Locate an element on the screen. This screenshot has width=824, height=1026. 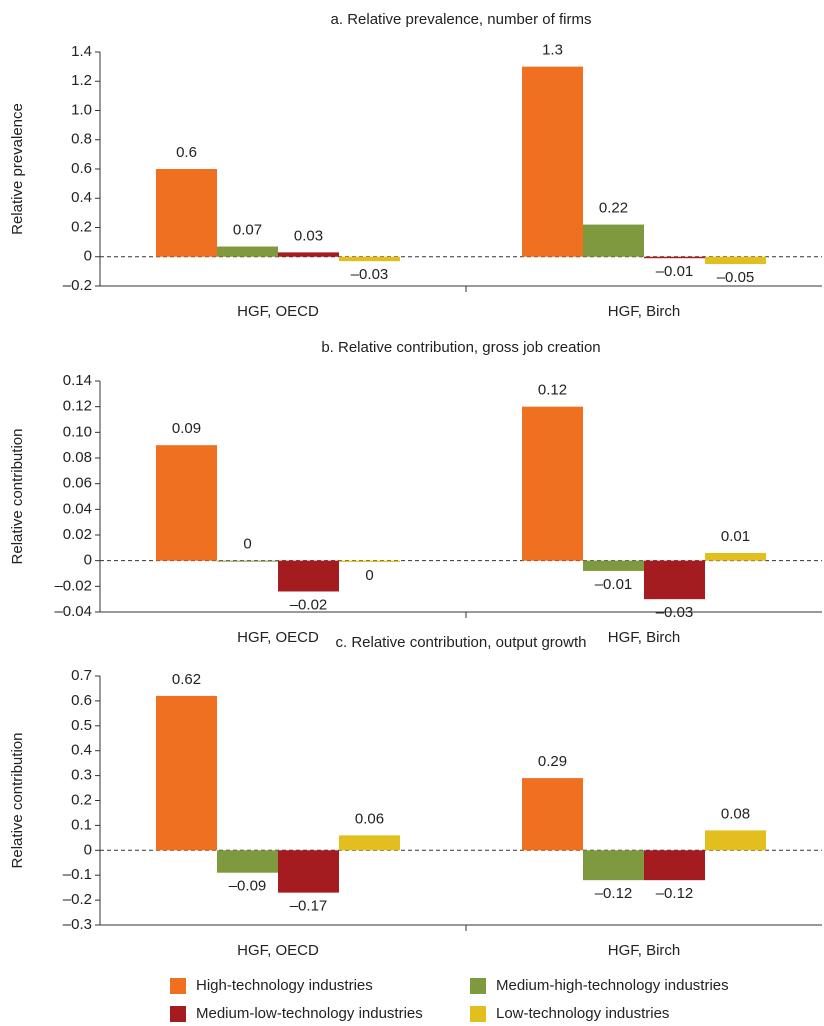
legend-label: Low-technology industries is located at coordinates (582, 1013).